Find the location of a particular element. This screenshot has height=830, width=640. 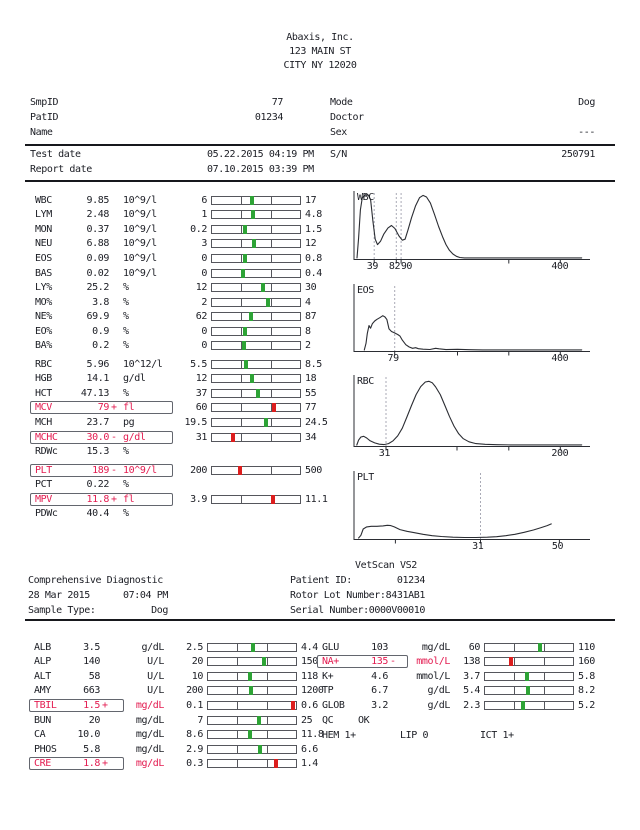

param-label: GLU is located at coordinates (330, 647).